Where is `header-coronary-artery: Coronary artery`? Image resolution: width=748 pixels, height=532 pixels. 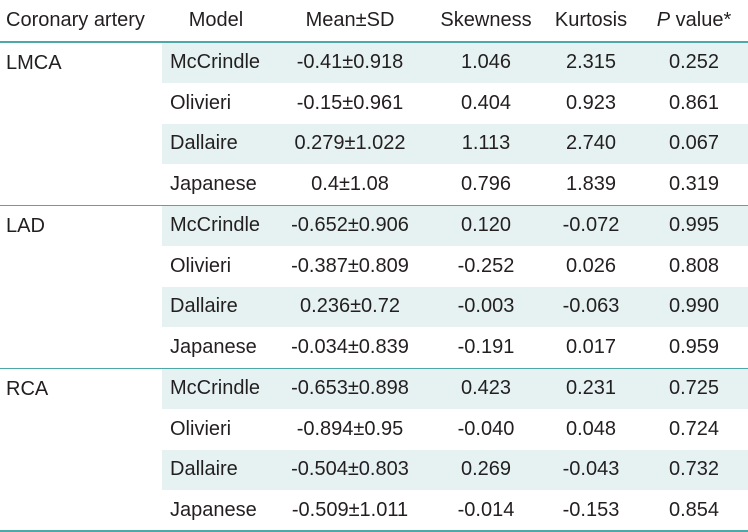
header-coronary-artery: Coronary artery is located at coordinates (75, 20).